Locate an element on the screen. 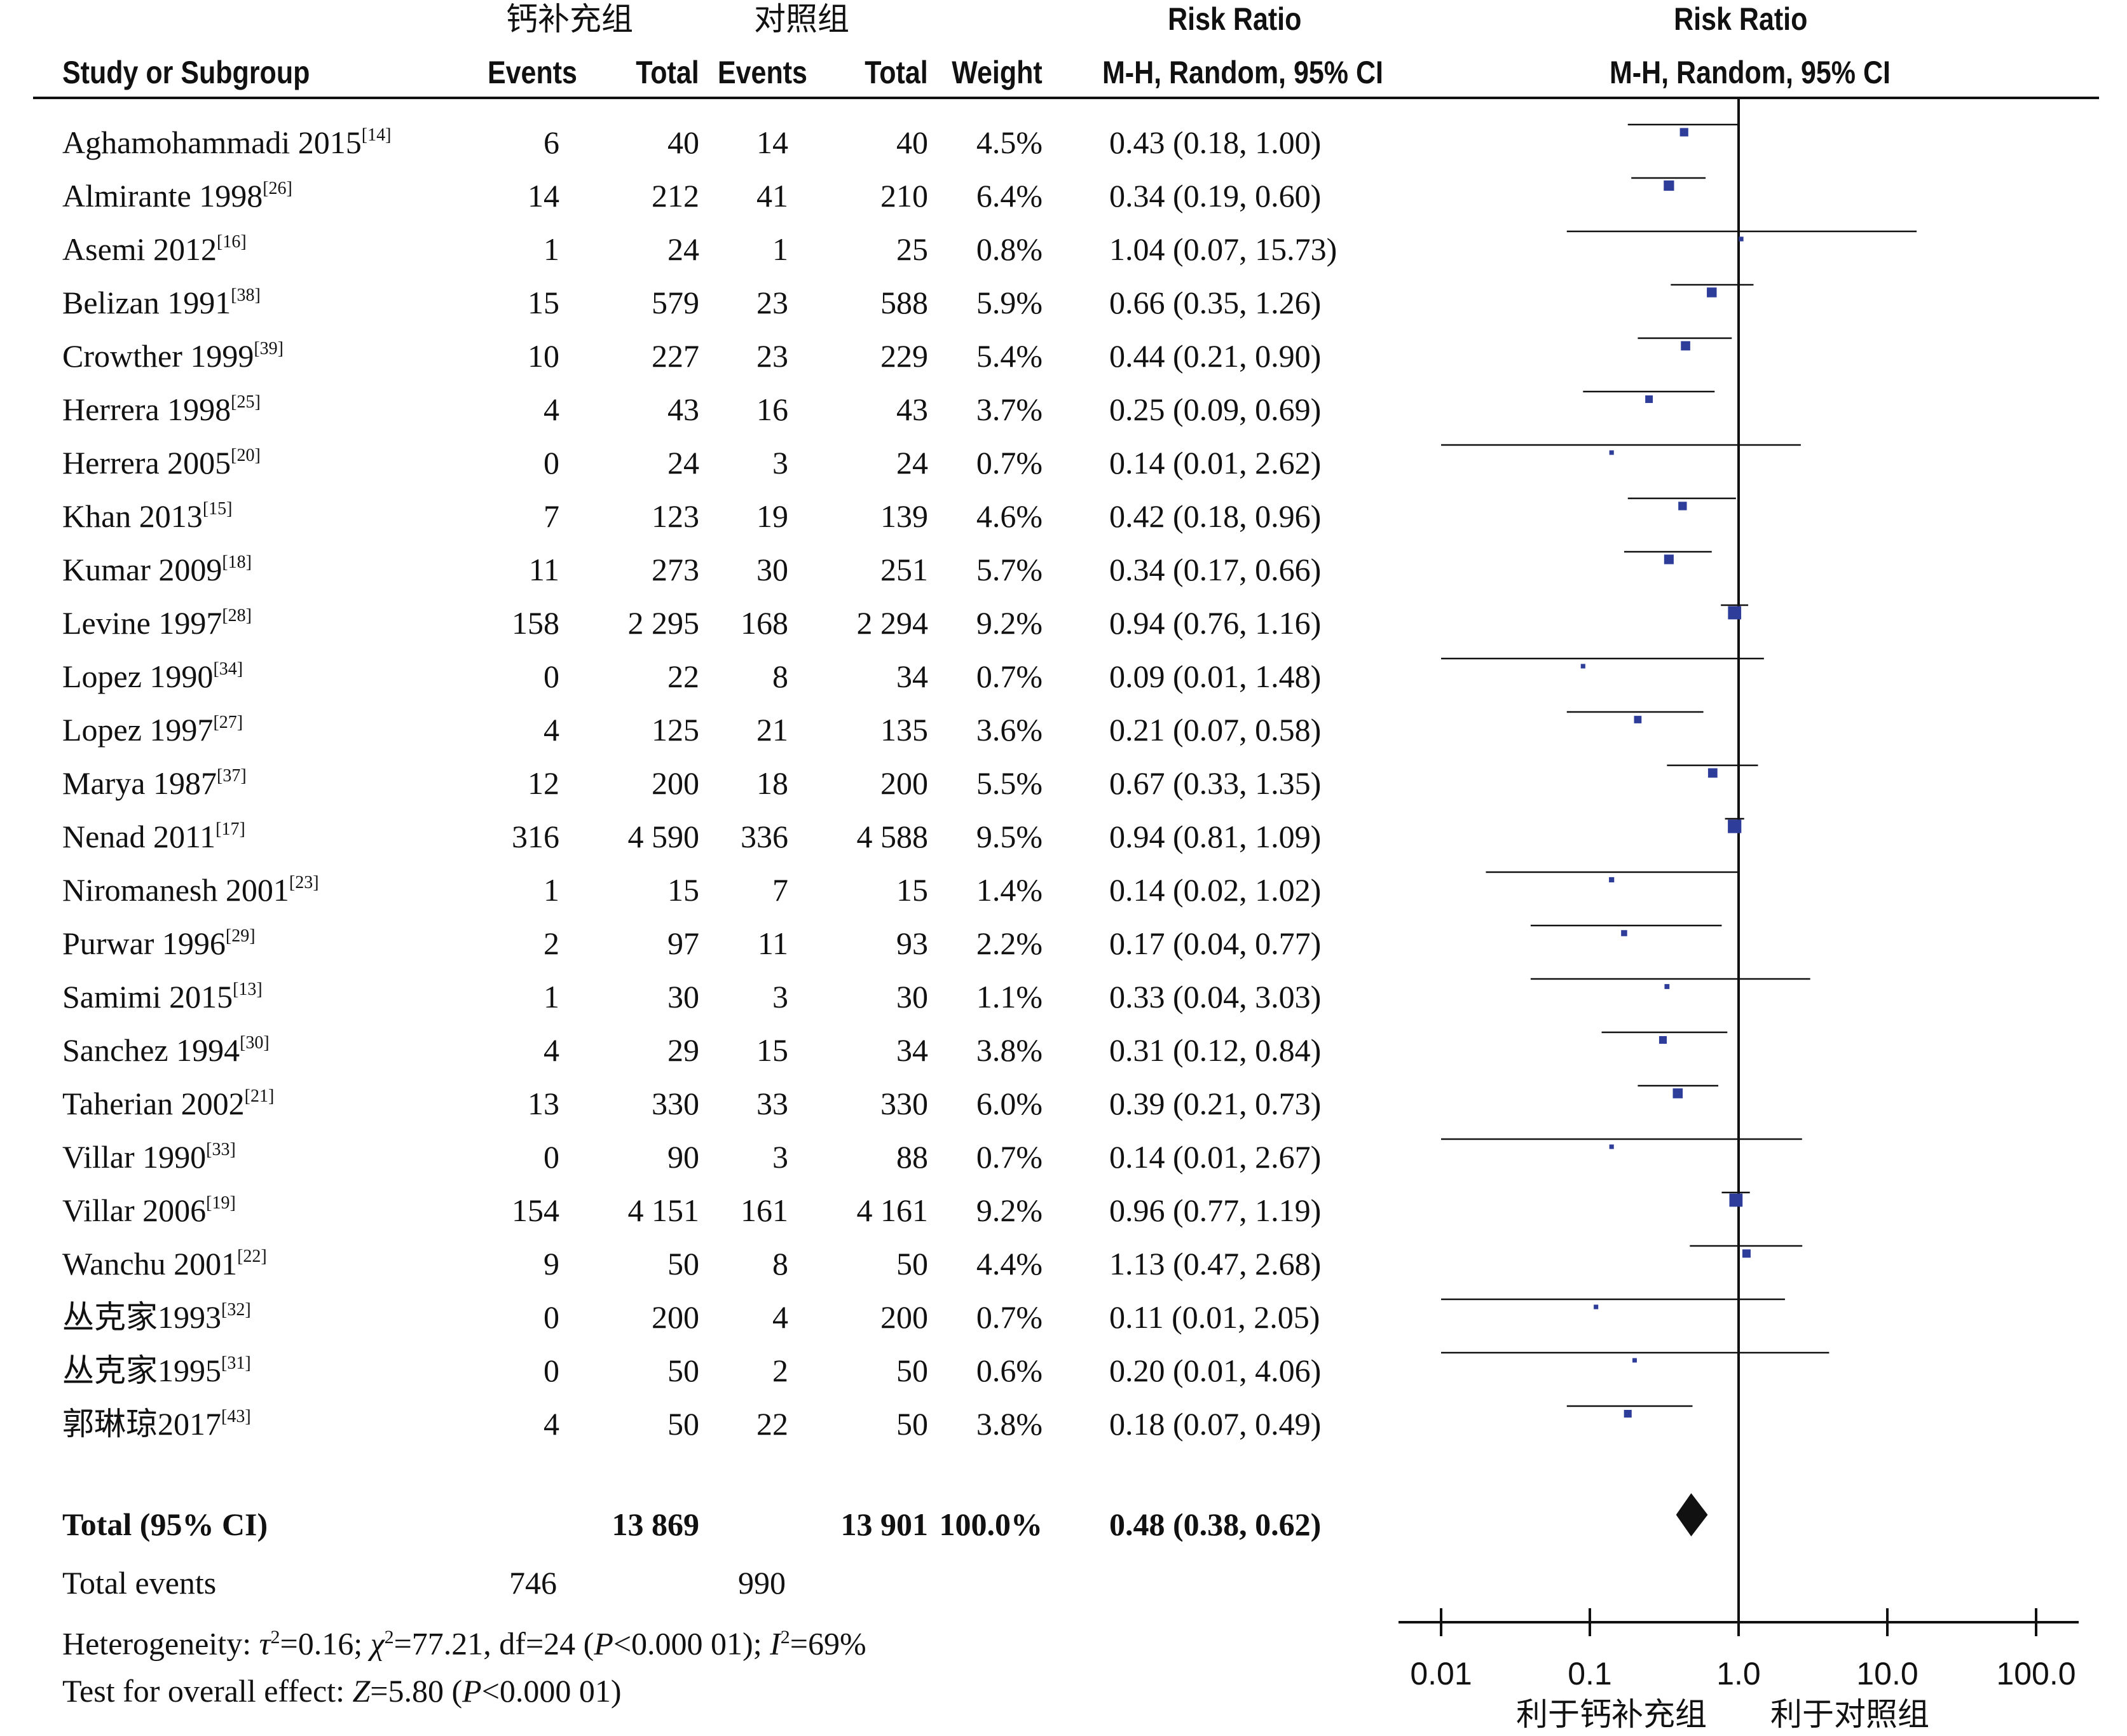 This screenshot has width=2127, height=1736. study-name: 丛克家1993[32] is located at coordinates (156, 1317).